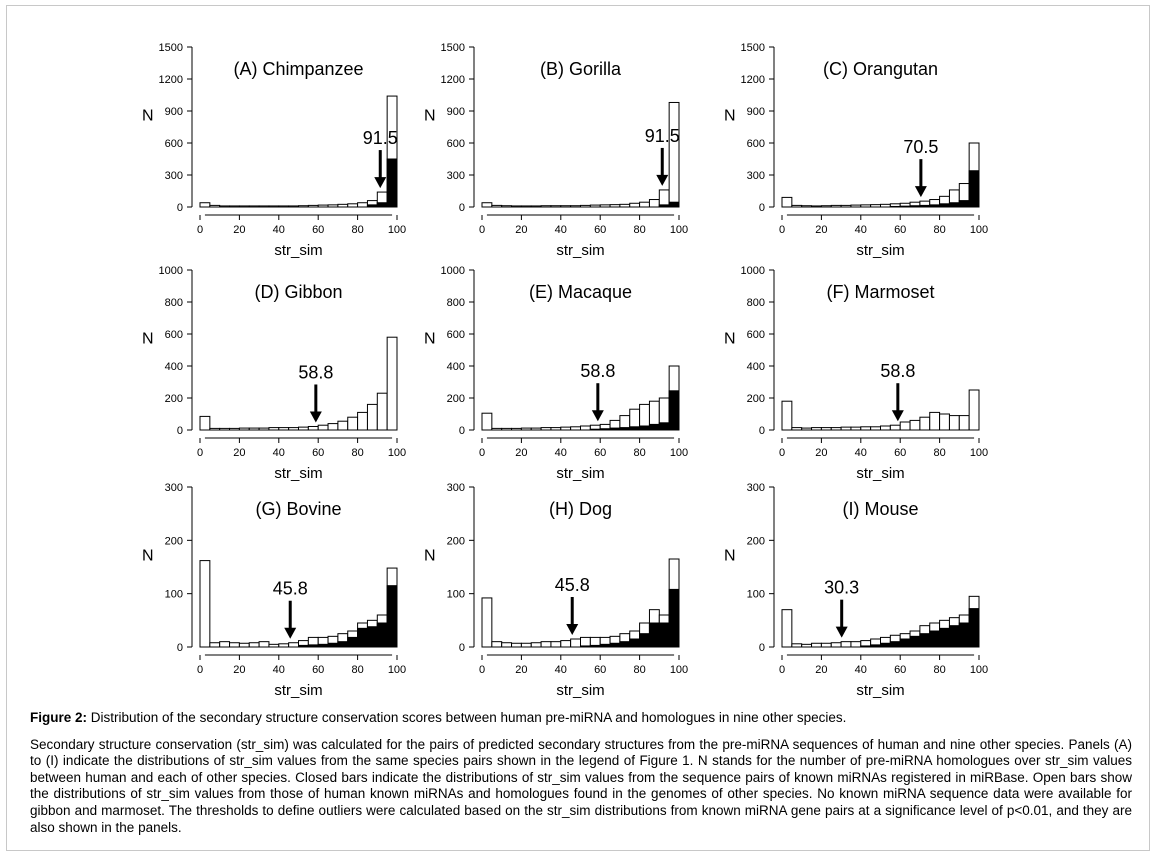 The width and height of the screenshot is (1157, 857). I want to click on panel-title: (H) Dog, so click(580, 509).